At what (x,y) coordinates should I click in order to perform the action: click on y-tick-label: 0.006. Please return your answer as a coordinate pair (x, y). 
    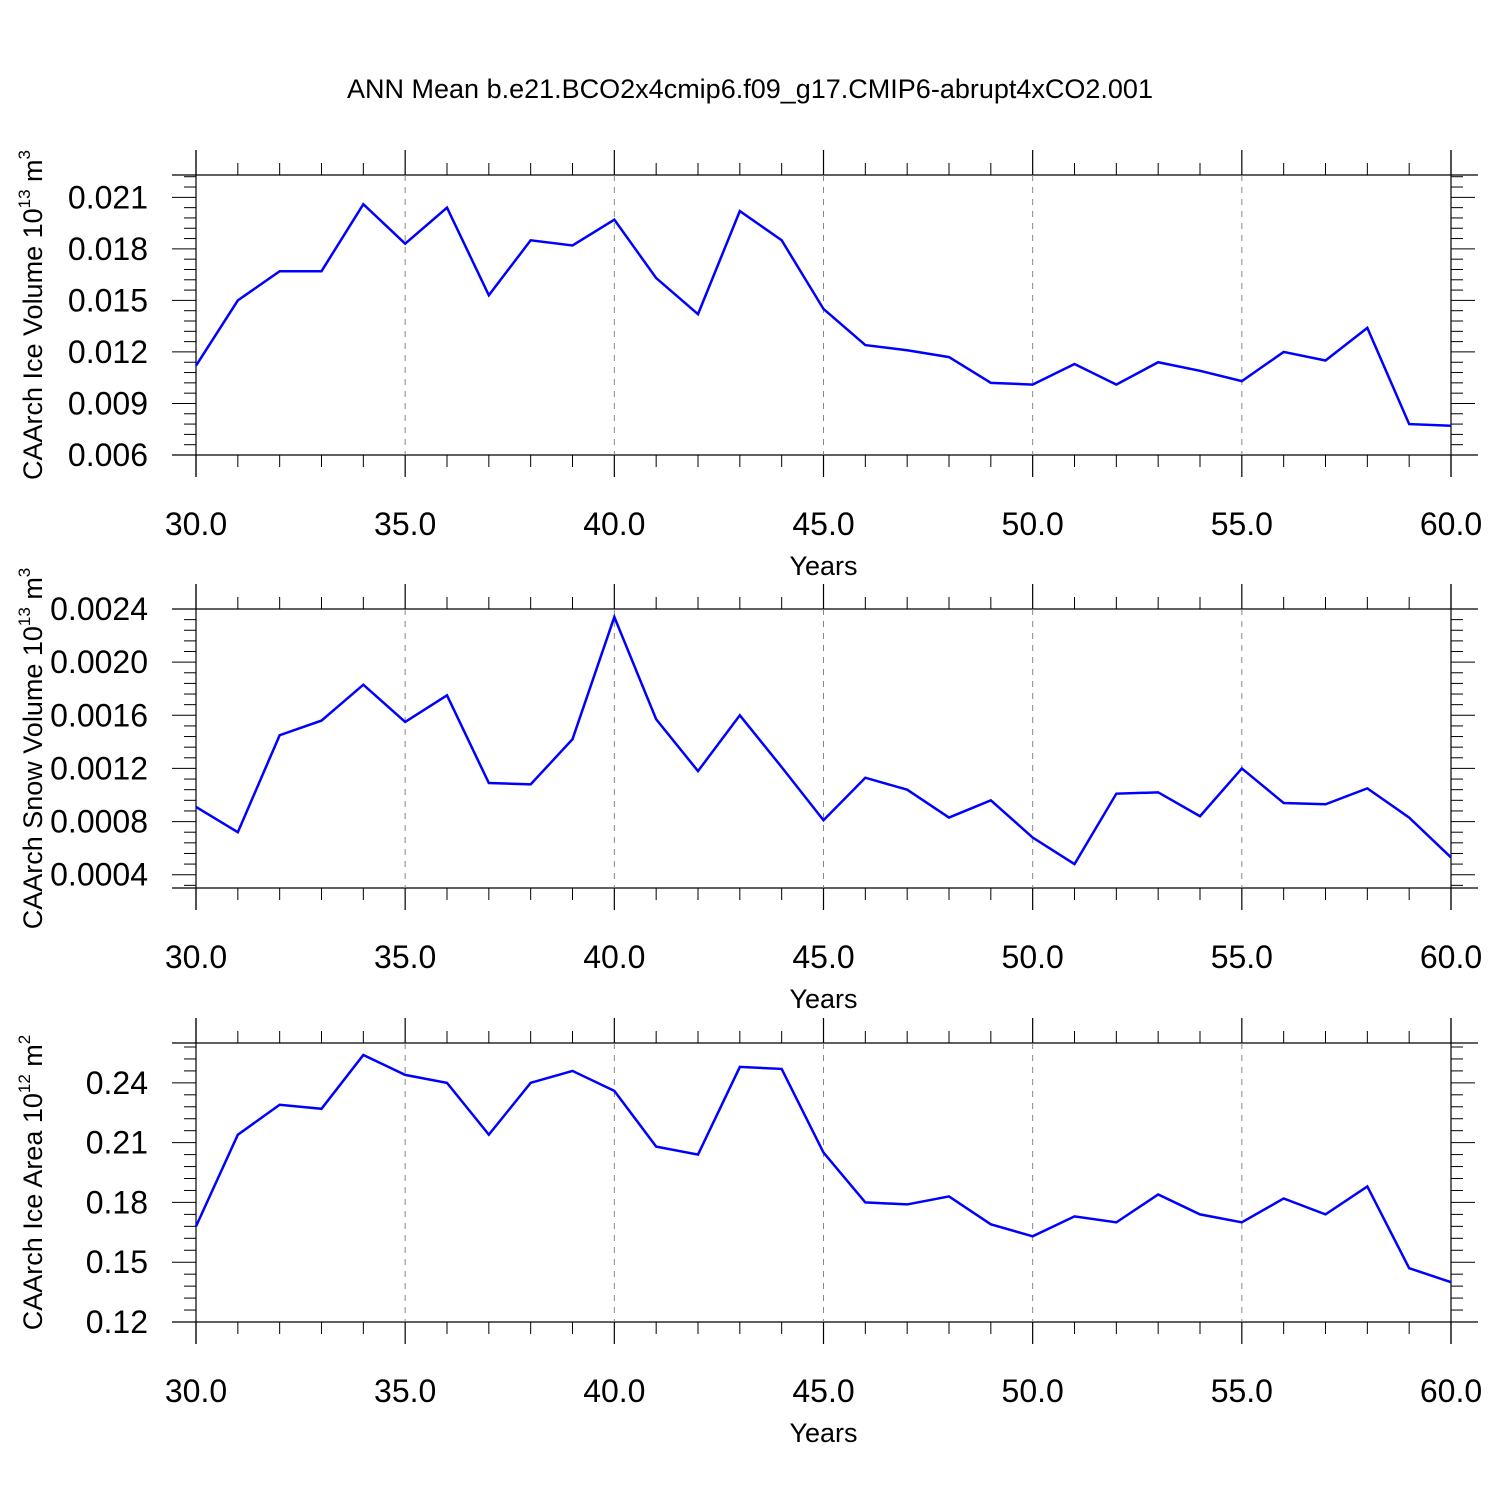
    Looking at the image, I should click on (108, 455).